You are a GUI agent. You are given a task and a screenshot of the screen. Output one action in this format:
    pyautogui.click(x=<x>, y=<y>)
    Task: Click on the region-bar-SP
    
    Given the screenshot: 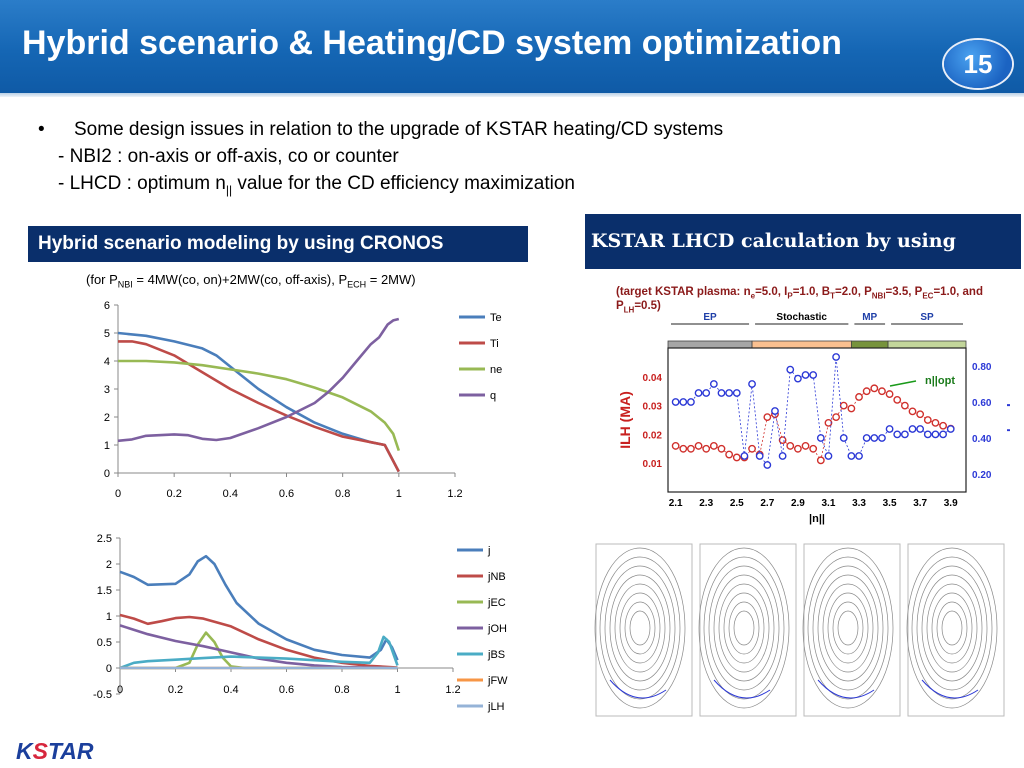 What is the action you would take?
    pyautogui.click(x=927, y=344)
    